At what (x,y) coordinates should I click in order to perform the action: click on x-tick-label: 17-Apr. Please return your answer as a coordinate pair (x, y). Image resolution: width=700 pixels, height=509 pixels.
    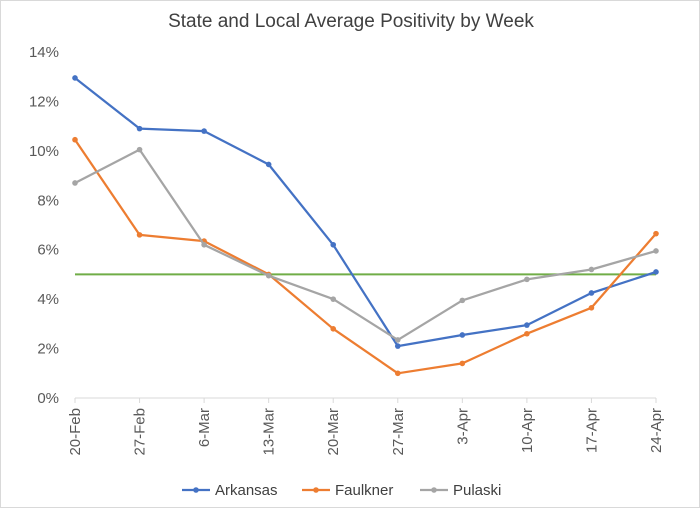
    Looking at the image, I should click on (591, 430).